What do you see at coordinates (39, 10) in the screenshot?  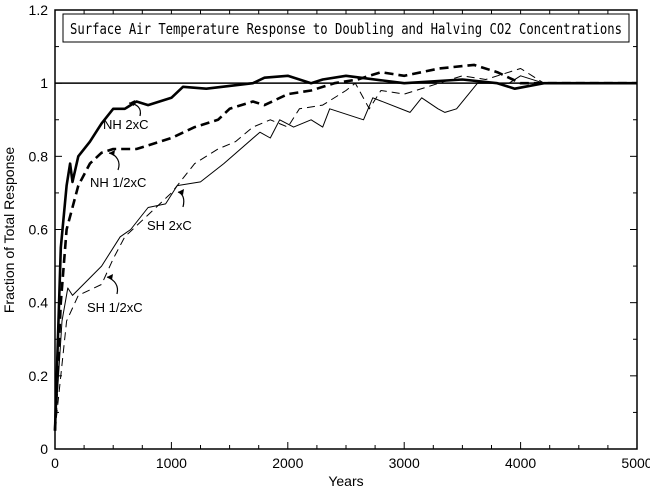 I see `y-tick-label: 1.2` at bounding box center [39, 10].